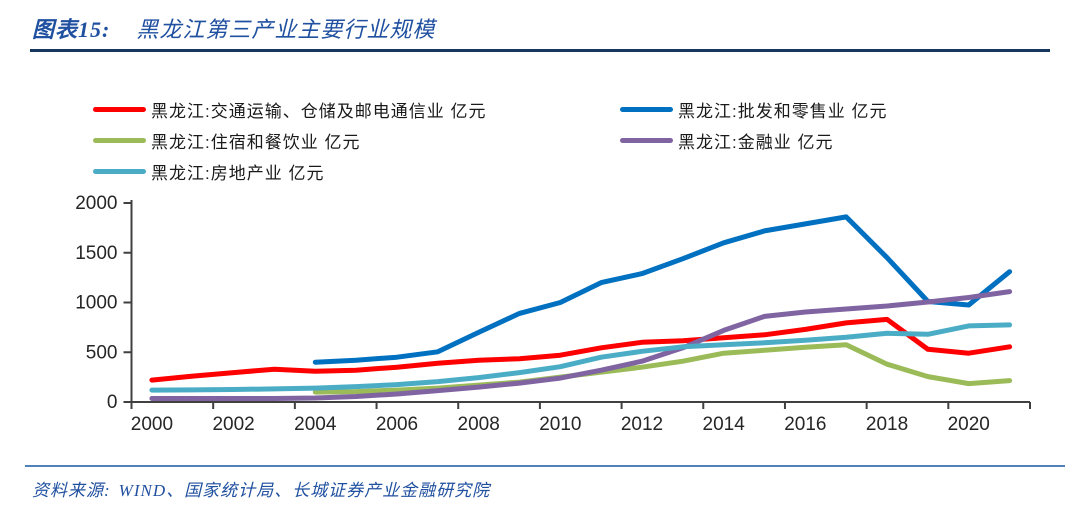 The width and height of the screenshot is (1080, 509). I want to click on title-divider, so click(540, 50).